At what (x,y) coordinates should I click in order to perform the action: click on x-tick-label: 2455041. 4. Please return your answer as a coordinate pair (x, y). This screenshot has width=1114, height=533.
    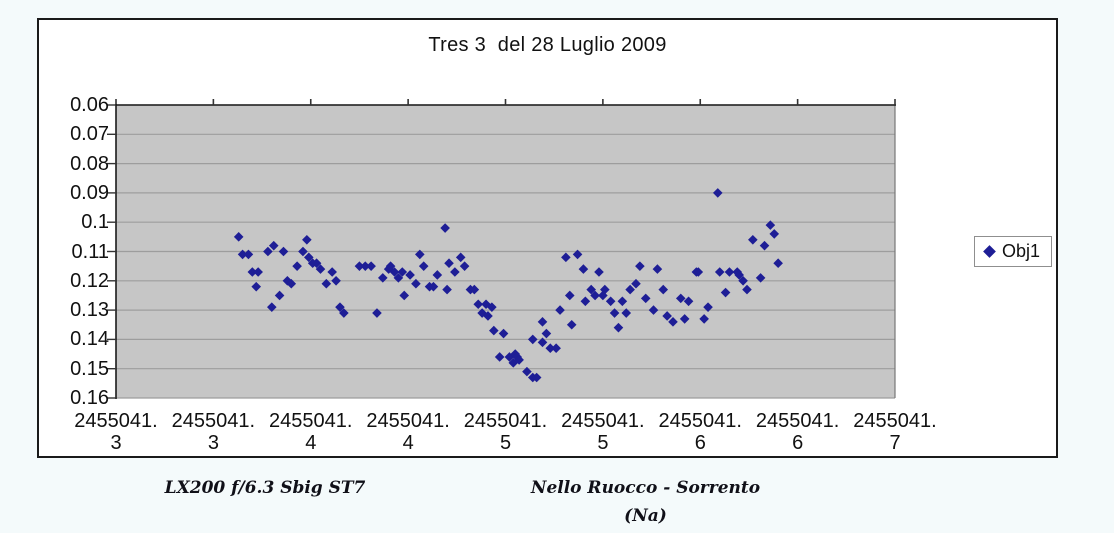
    Looking at the image, I should click on (311, 432).